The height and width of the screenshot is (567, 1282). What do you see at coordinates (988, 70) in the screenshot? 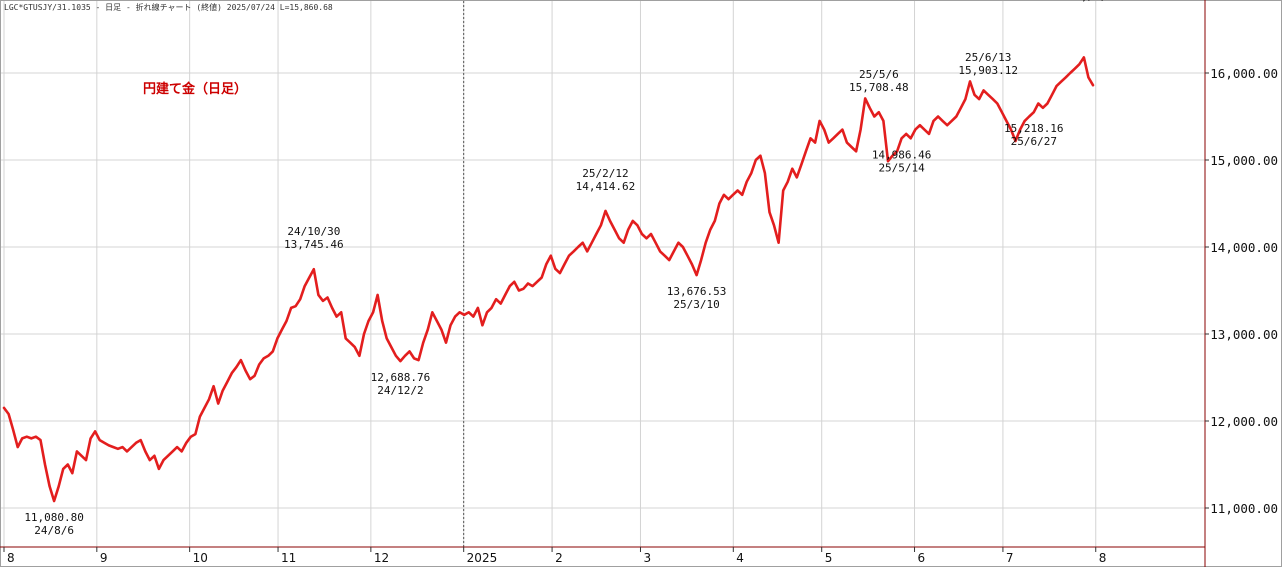
I see `annotation-value: 15,903.12` at bounding box center [988, 70].